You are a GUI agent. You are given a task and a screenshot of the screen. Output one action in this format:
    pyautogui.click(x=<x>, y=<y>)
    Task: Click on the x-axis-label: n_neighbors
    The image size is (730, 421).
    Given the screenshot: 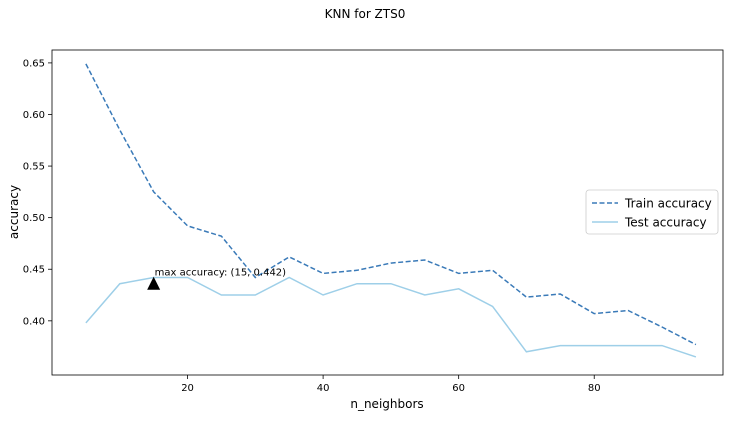 What is the action you would take?
    pyautogui.click(x=386, y=404)
    